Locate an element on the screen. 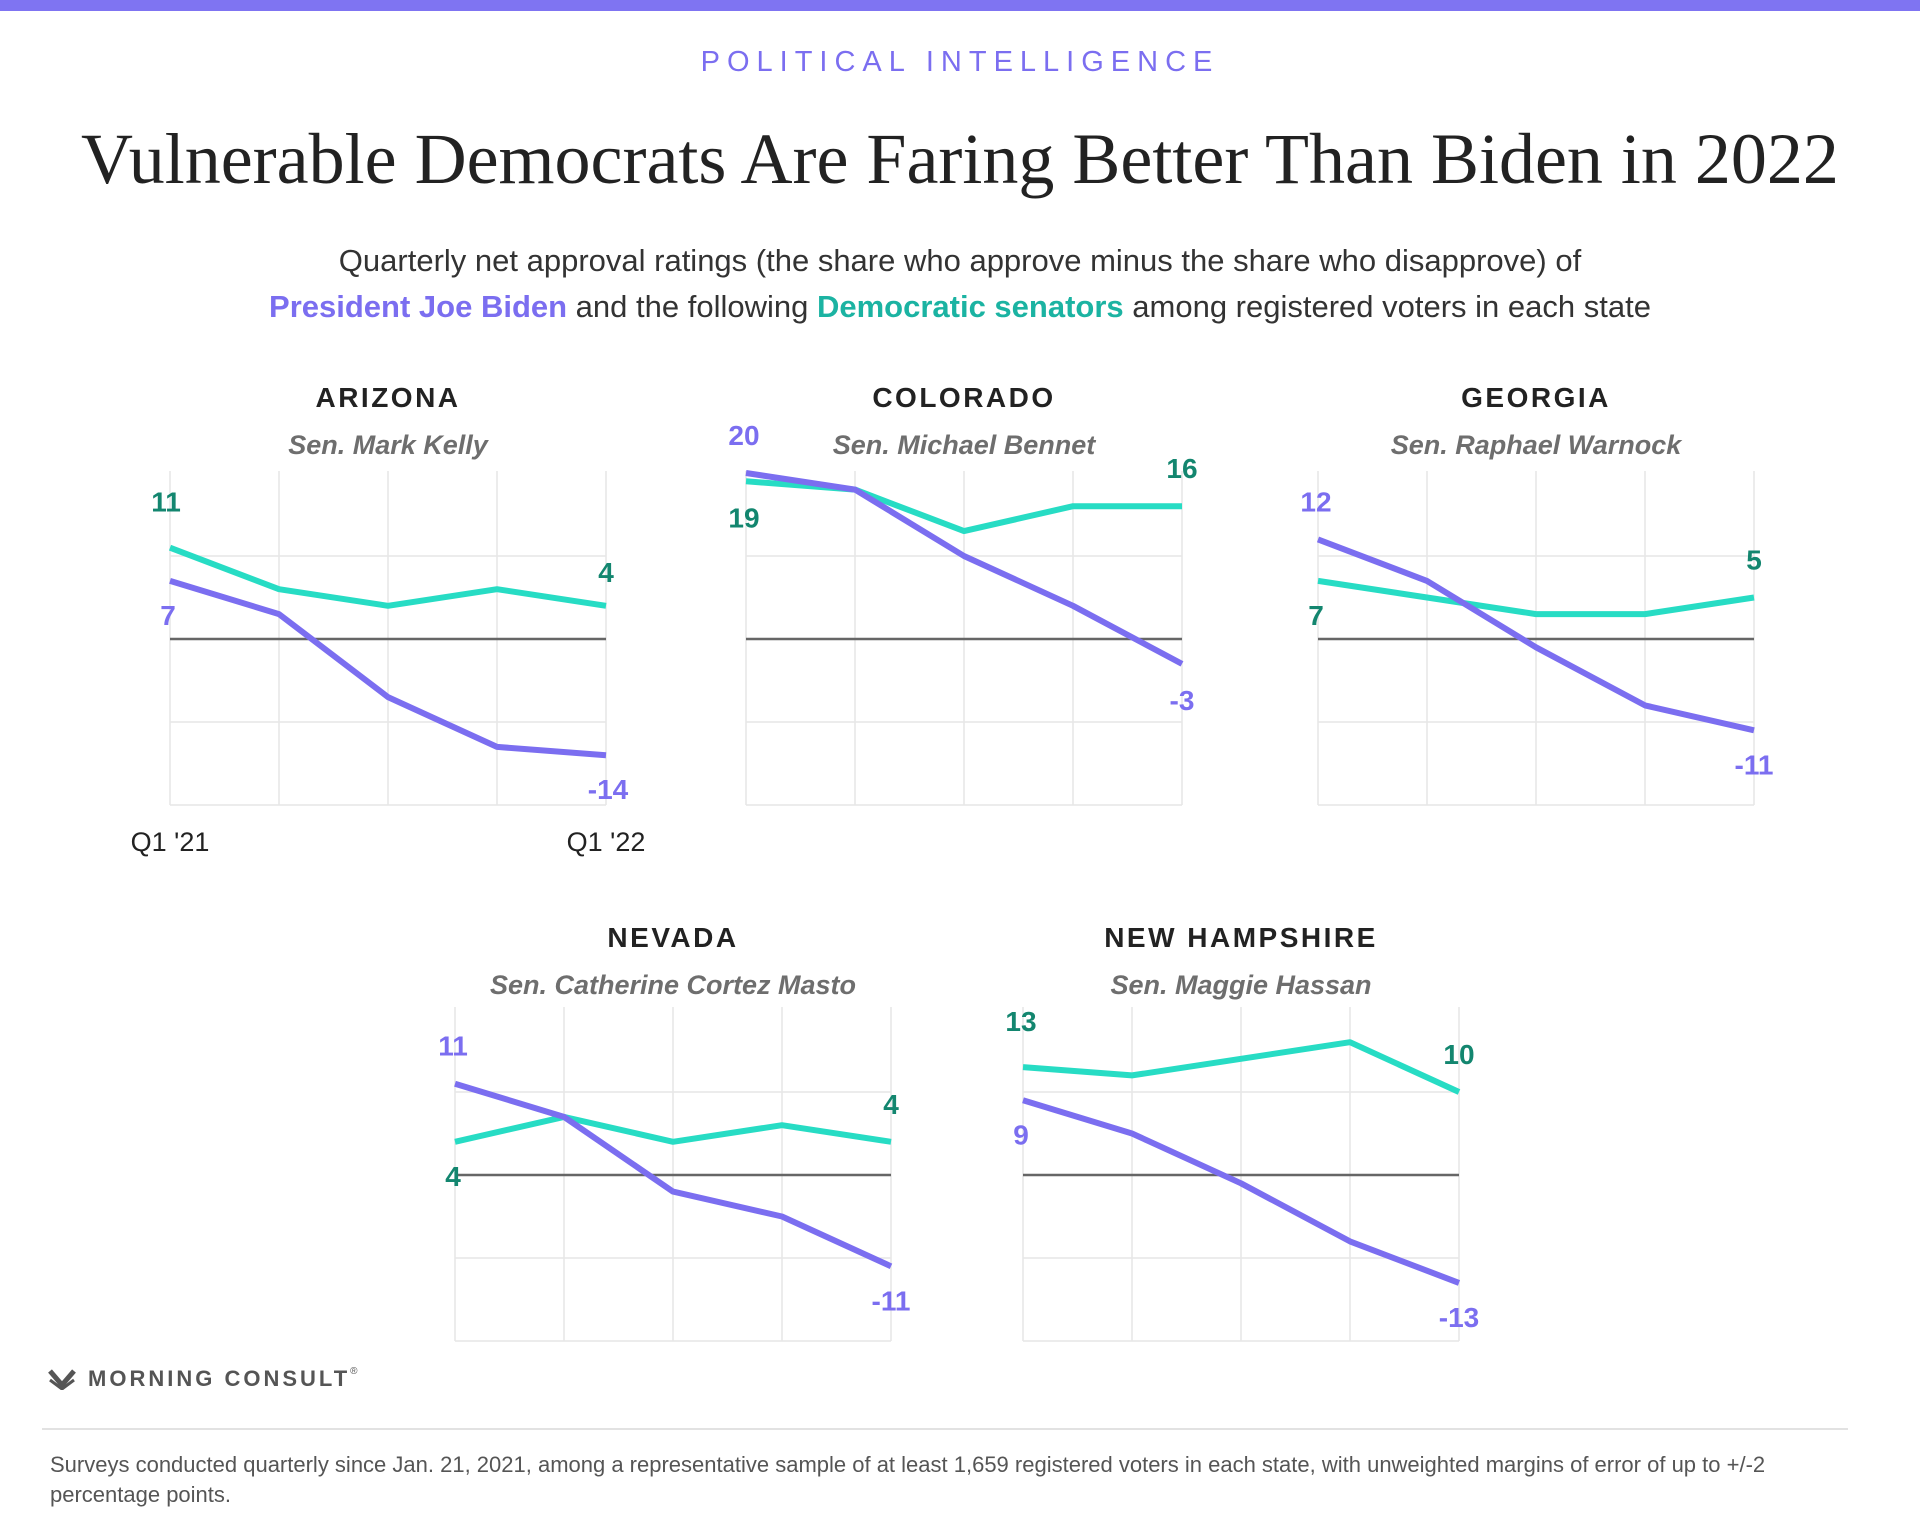 The image size is (1920, 1536). arizona-panel-title: ARIZONA is located at coordinates (387, 397).